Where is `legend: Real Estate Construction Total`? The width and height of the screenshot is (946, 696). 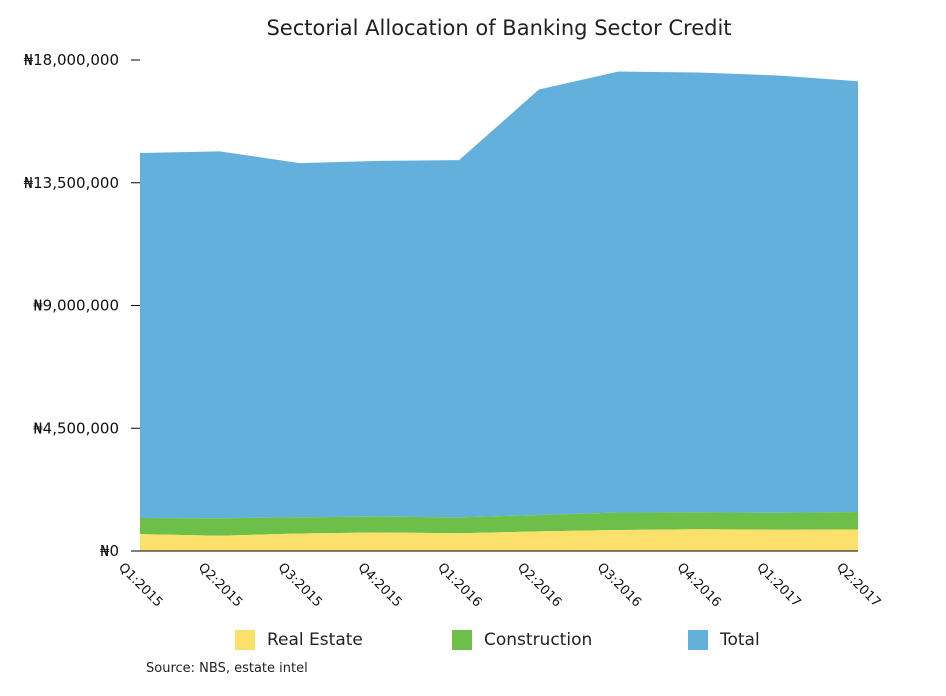
legend: Real Estate Construction Total is located at coordinates (473, 642).